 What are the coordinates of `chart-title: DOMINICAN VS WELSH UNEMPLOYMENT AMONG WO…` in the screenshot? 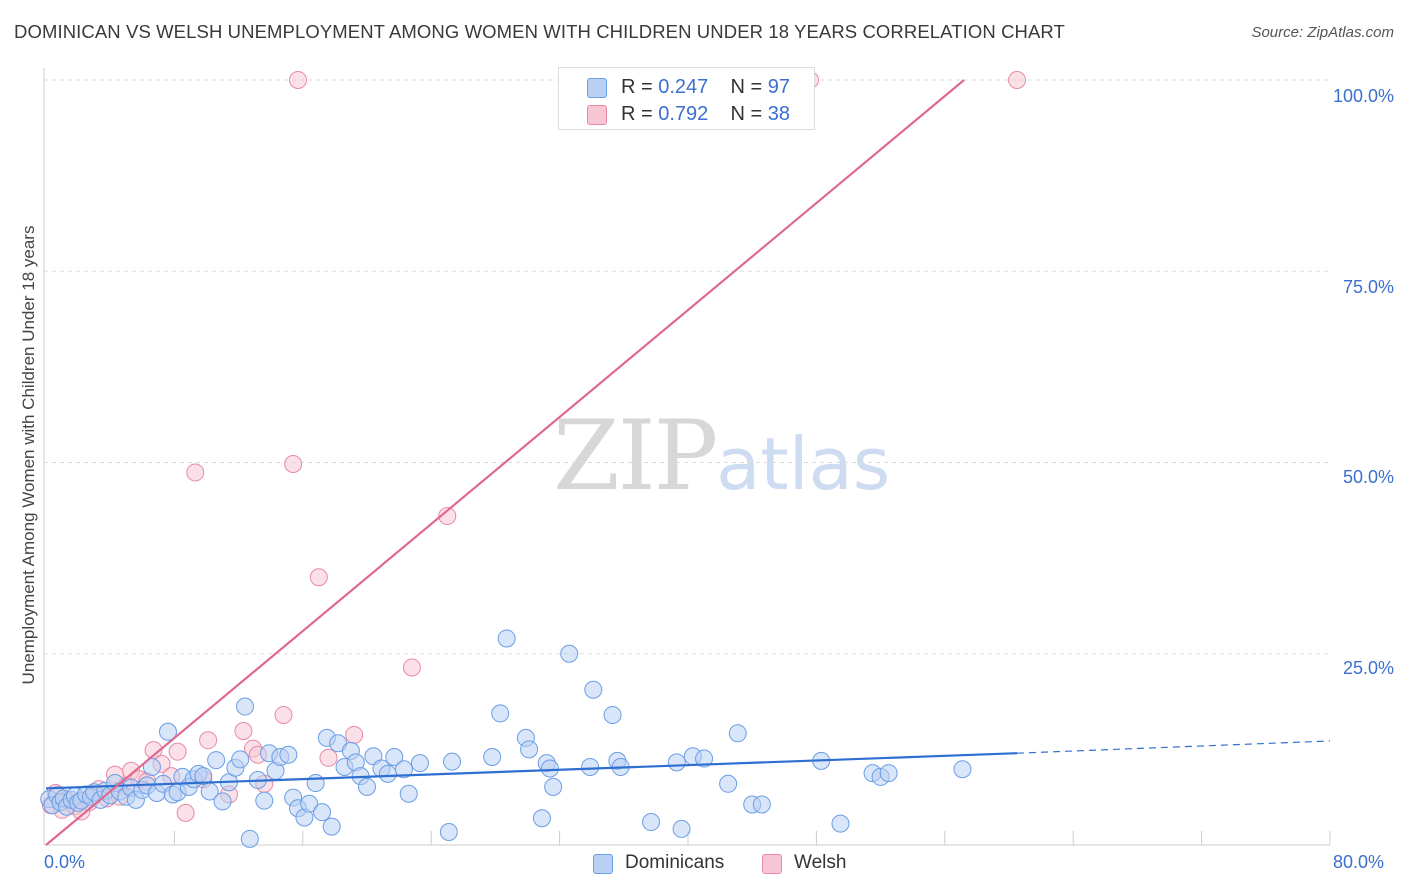 It's located at (539, 31).